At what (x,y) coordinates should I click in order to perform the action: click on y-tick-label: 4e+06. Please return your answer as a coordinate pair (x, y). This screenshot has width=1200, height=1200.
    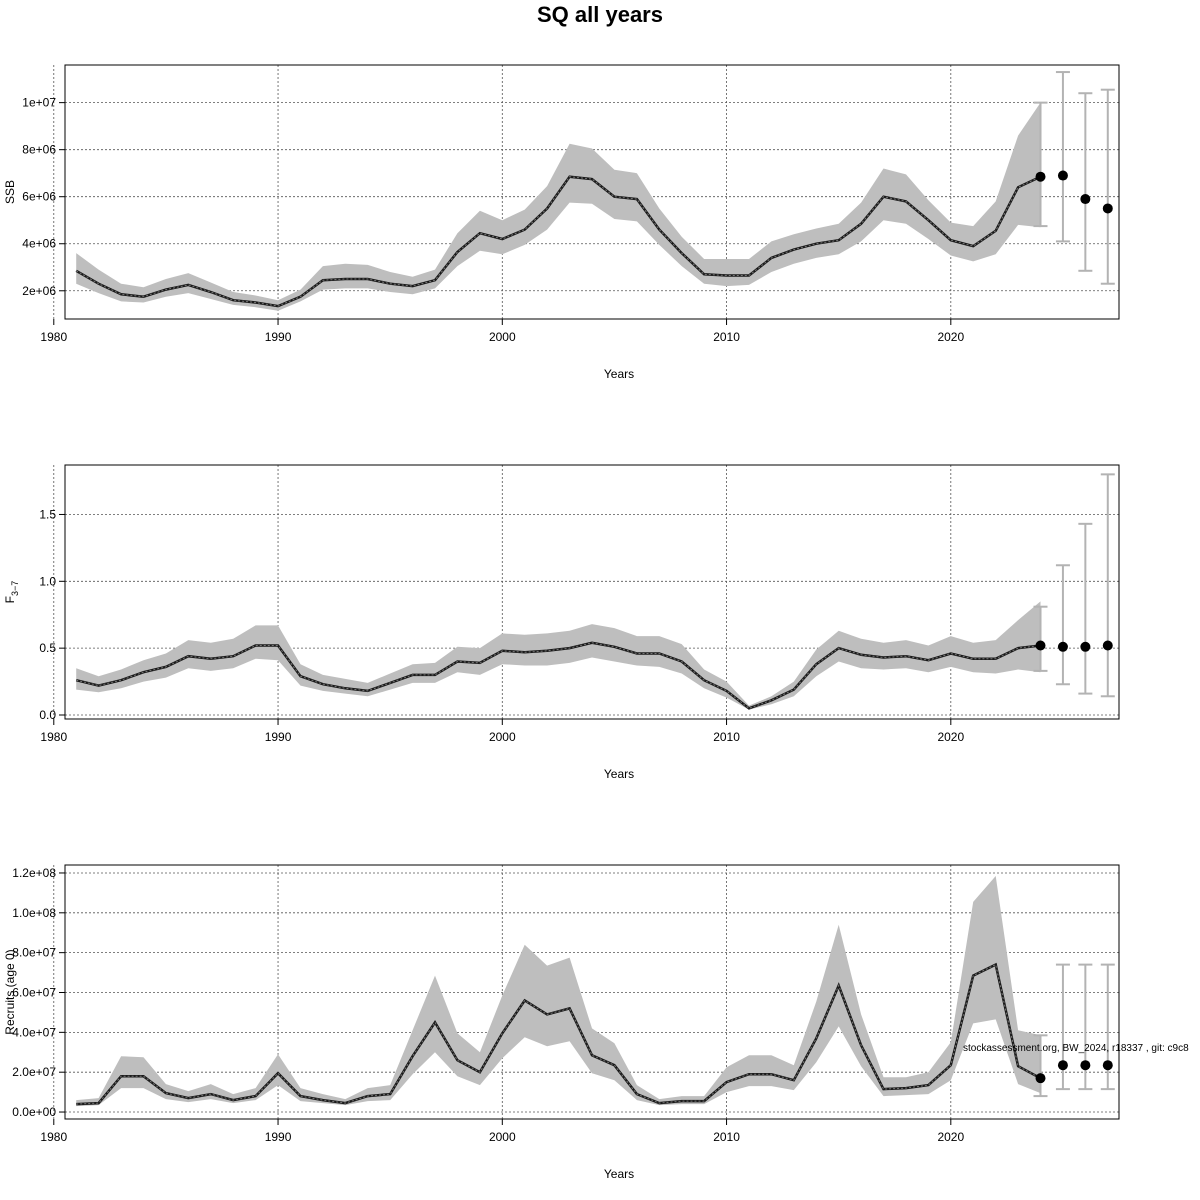
    Looking at the image, I should click on (39, 244).